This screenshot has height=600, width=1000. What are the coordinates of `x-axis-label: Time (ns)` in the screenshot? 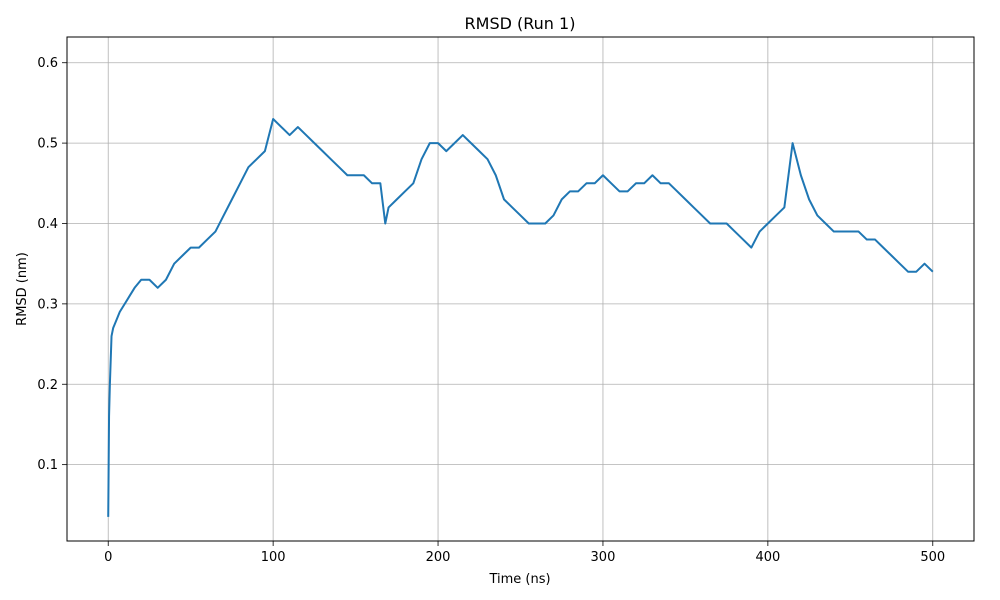 It's located at (519, 579).